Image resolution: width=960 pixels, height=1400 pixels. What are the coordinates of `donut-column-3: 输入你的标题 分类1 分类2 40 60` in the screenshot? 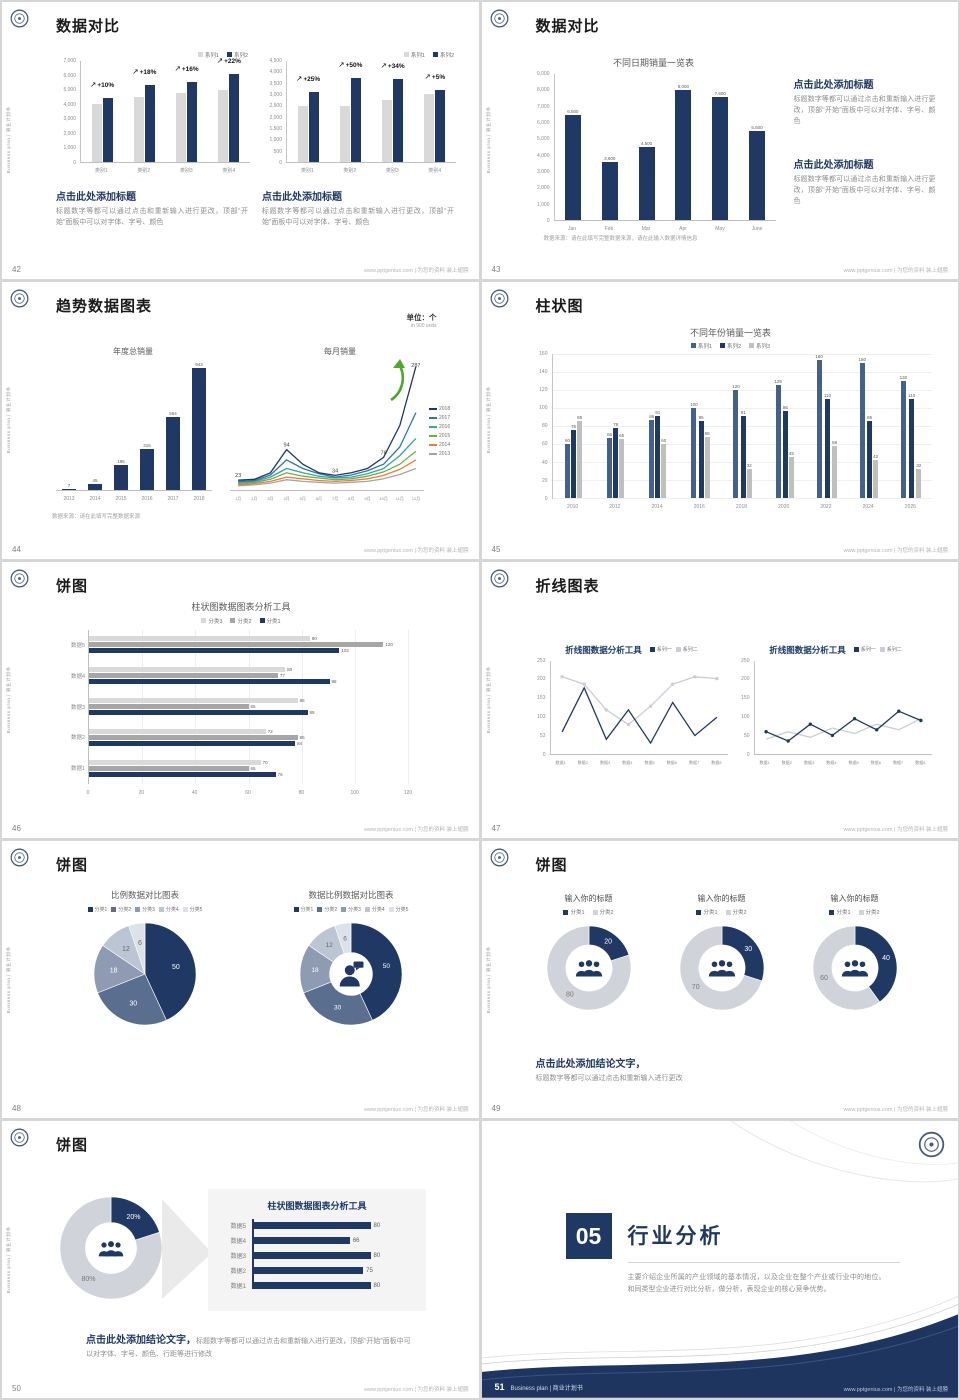 It's located at (855, 952).